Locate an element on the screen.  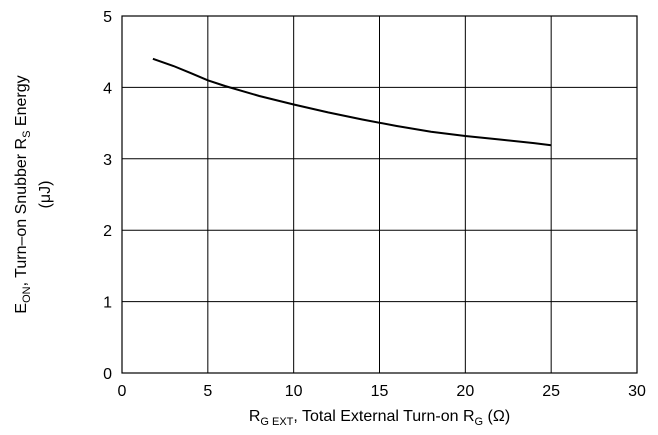
x-tick-label: 5 is located at coordinates (207, 391).